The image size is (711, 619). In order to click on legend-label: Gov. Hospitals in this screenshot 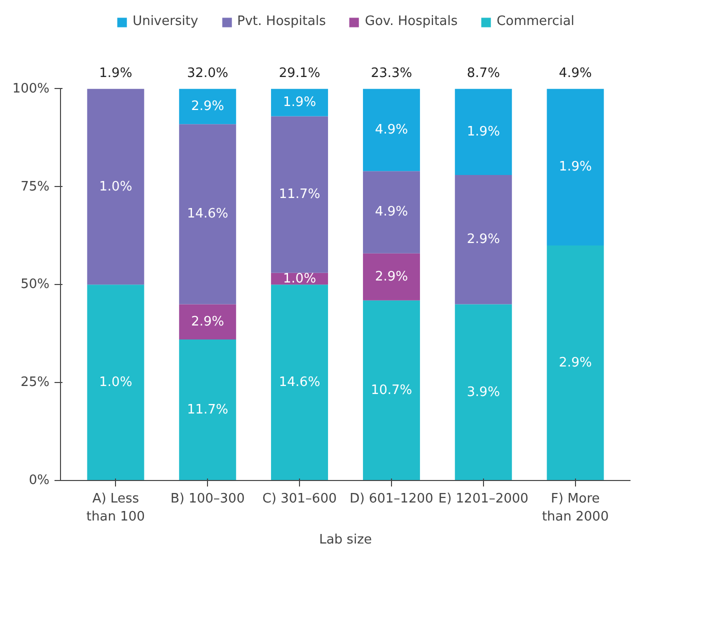, I will do `click(411, 21)`.